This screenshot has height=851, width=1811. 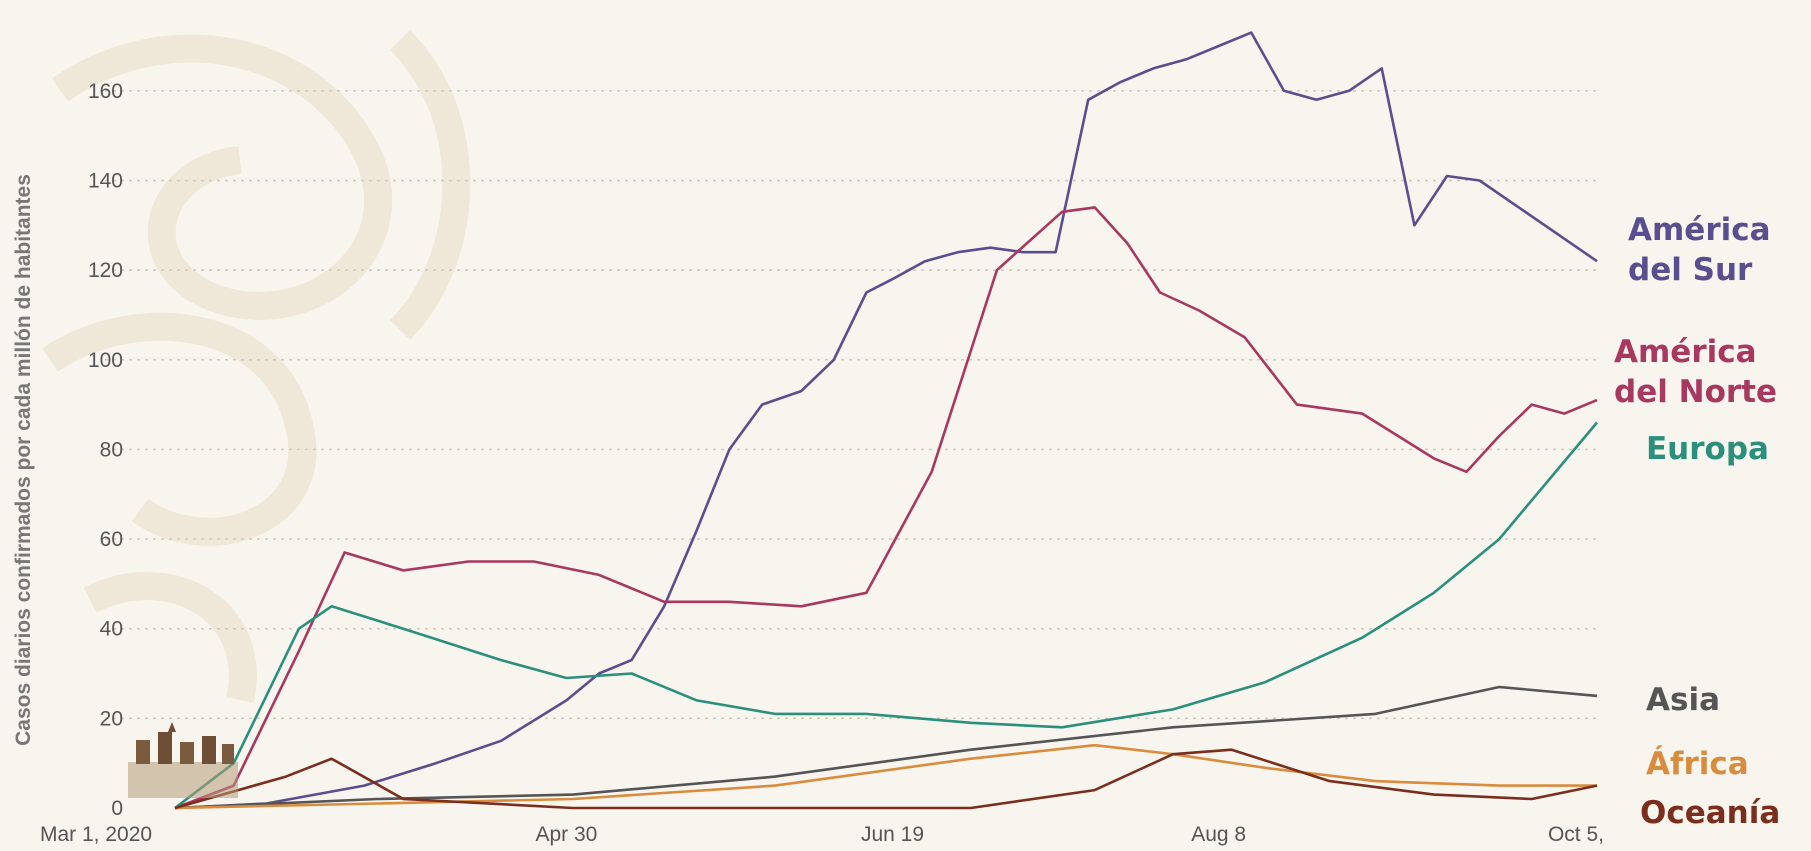 I want to click on y-axis-ticks: 0 20 40 60 80 100 120 140 160, so click(x=105, y=450).